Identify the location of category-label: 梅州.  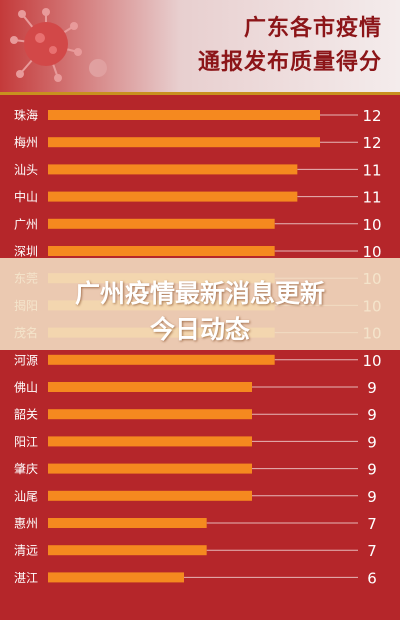
(26, 142).